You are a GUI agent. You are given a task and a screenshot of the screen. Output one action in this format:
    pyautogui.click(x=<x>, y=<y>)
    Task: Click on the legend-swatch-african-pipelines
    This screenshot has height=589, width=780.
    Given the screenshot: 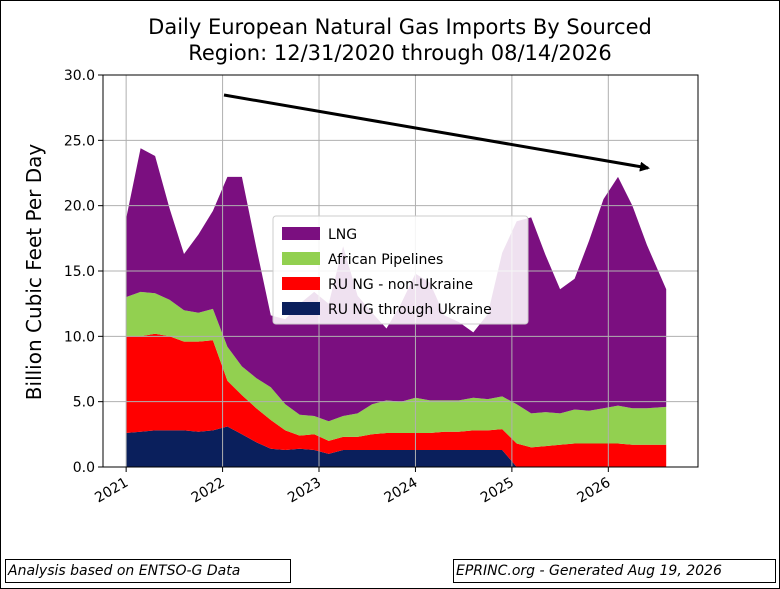 What is the action you would take?
    pyautogui.click(x=301, y=258)
    